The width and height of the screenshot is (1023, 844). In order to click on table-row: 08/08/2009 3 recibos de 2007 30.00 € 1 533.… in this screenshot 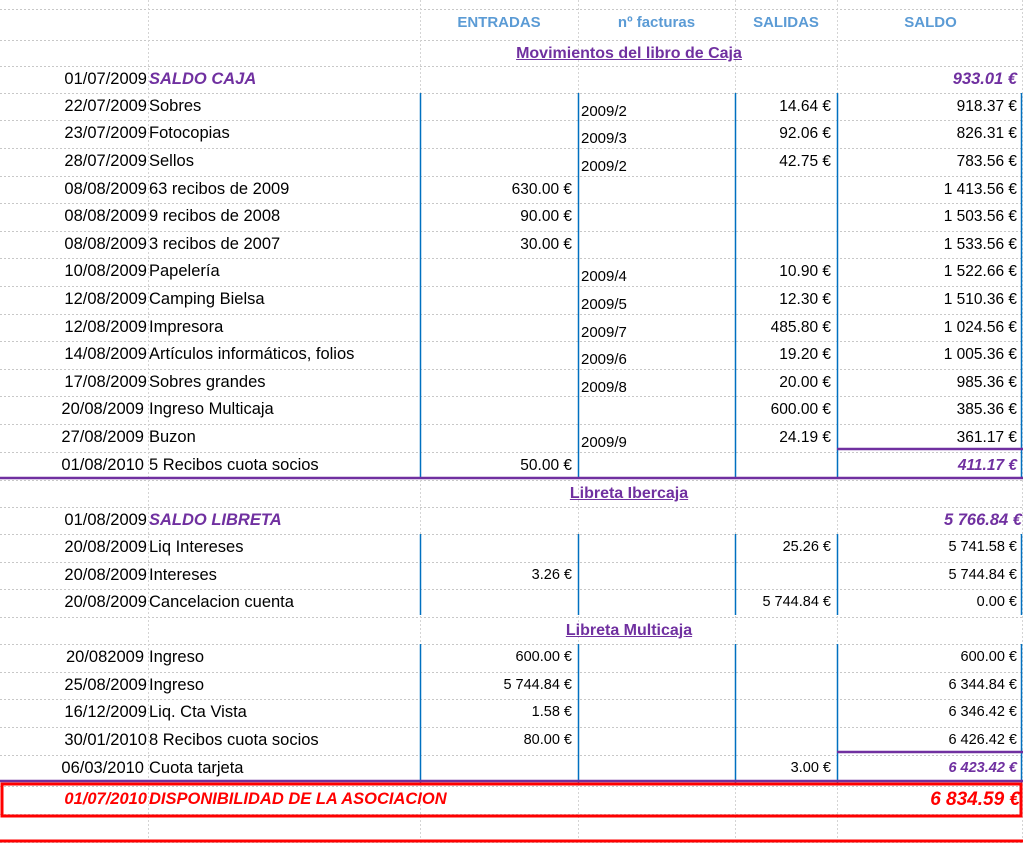, I will do `click(511, 245)`.